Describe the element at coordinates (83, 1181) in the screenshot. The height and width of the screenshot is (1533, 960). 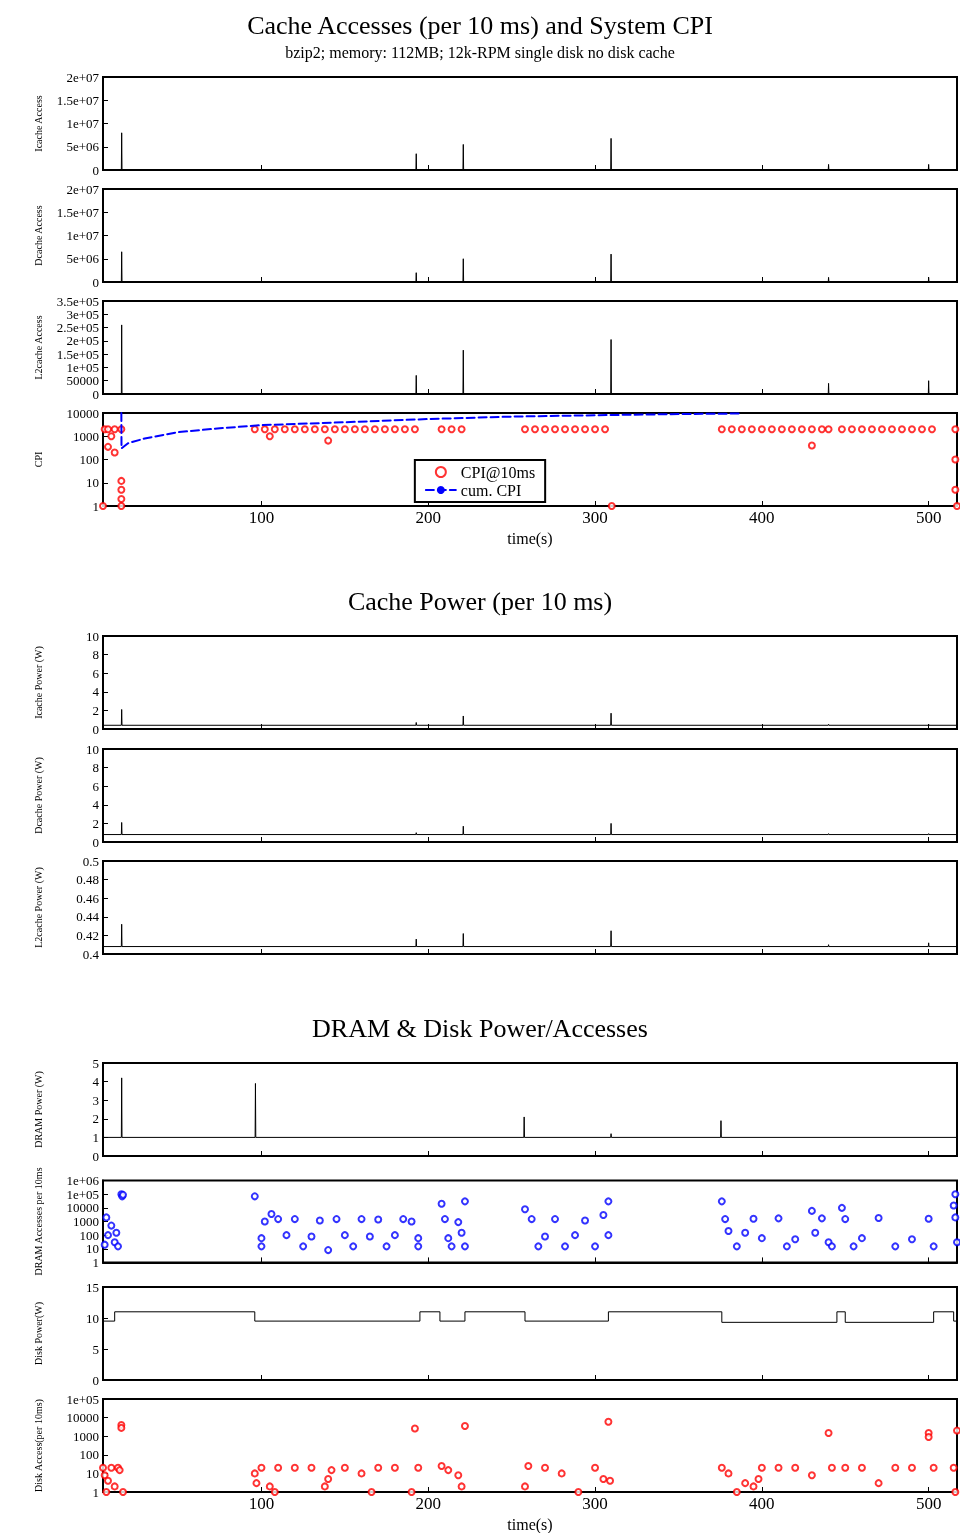
I see `y-tick-label: 1e+06` at that location.